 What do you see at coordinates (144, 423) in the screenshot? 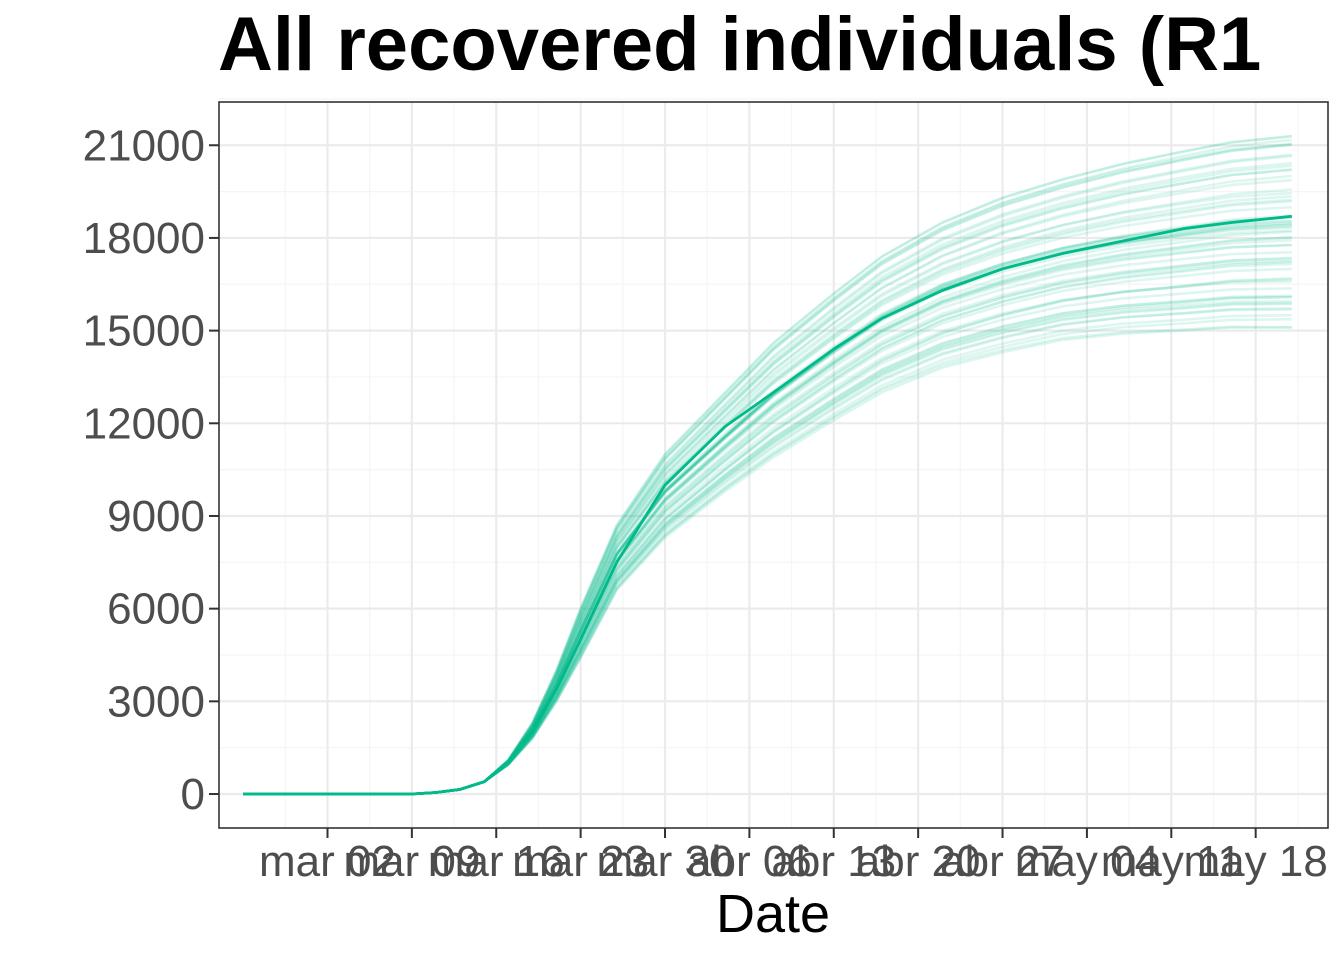
I see `y-tick-label: 12000` at bounding box center [144, 423].